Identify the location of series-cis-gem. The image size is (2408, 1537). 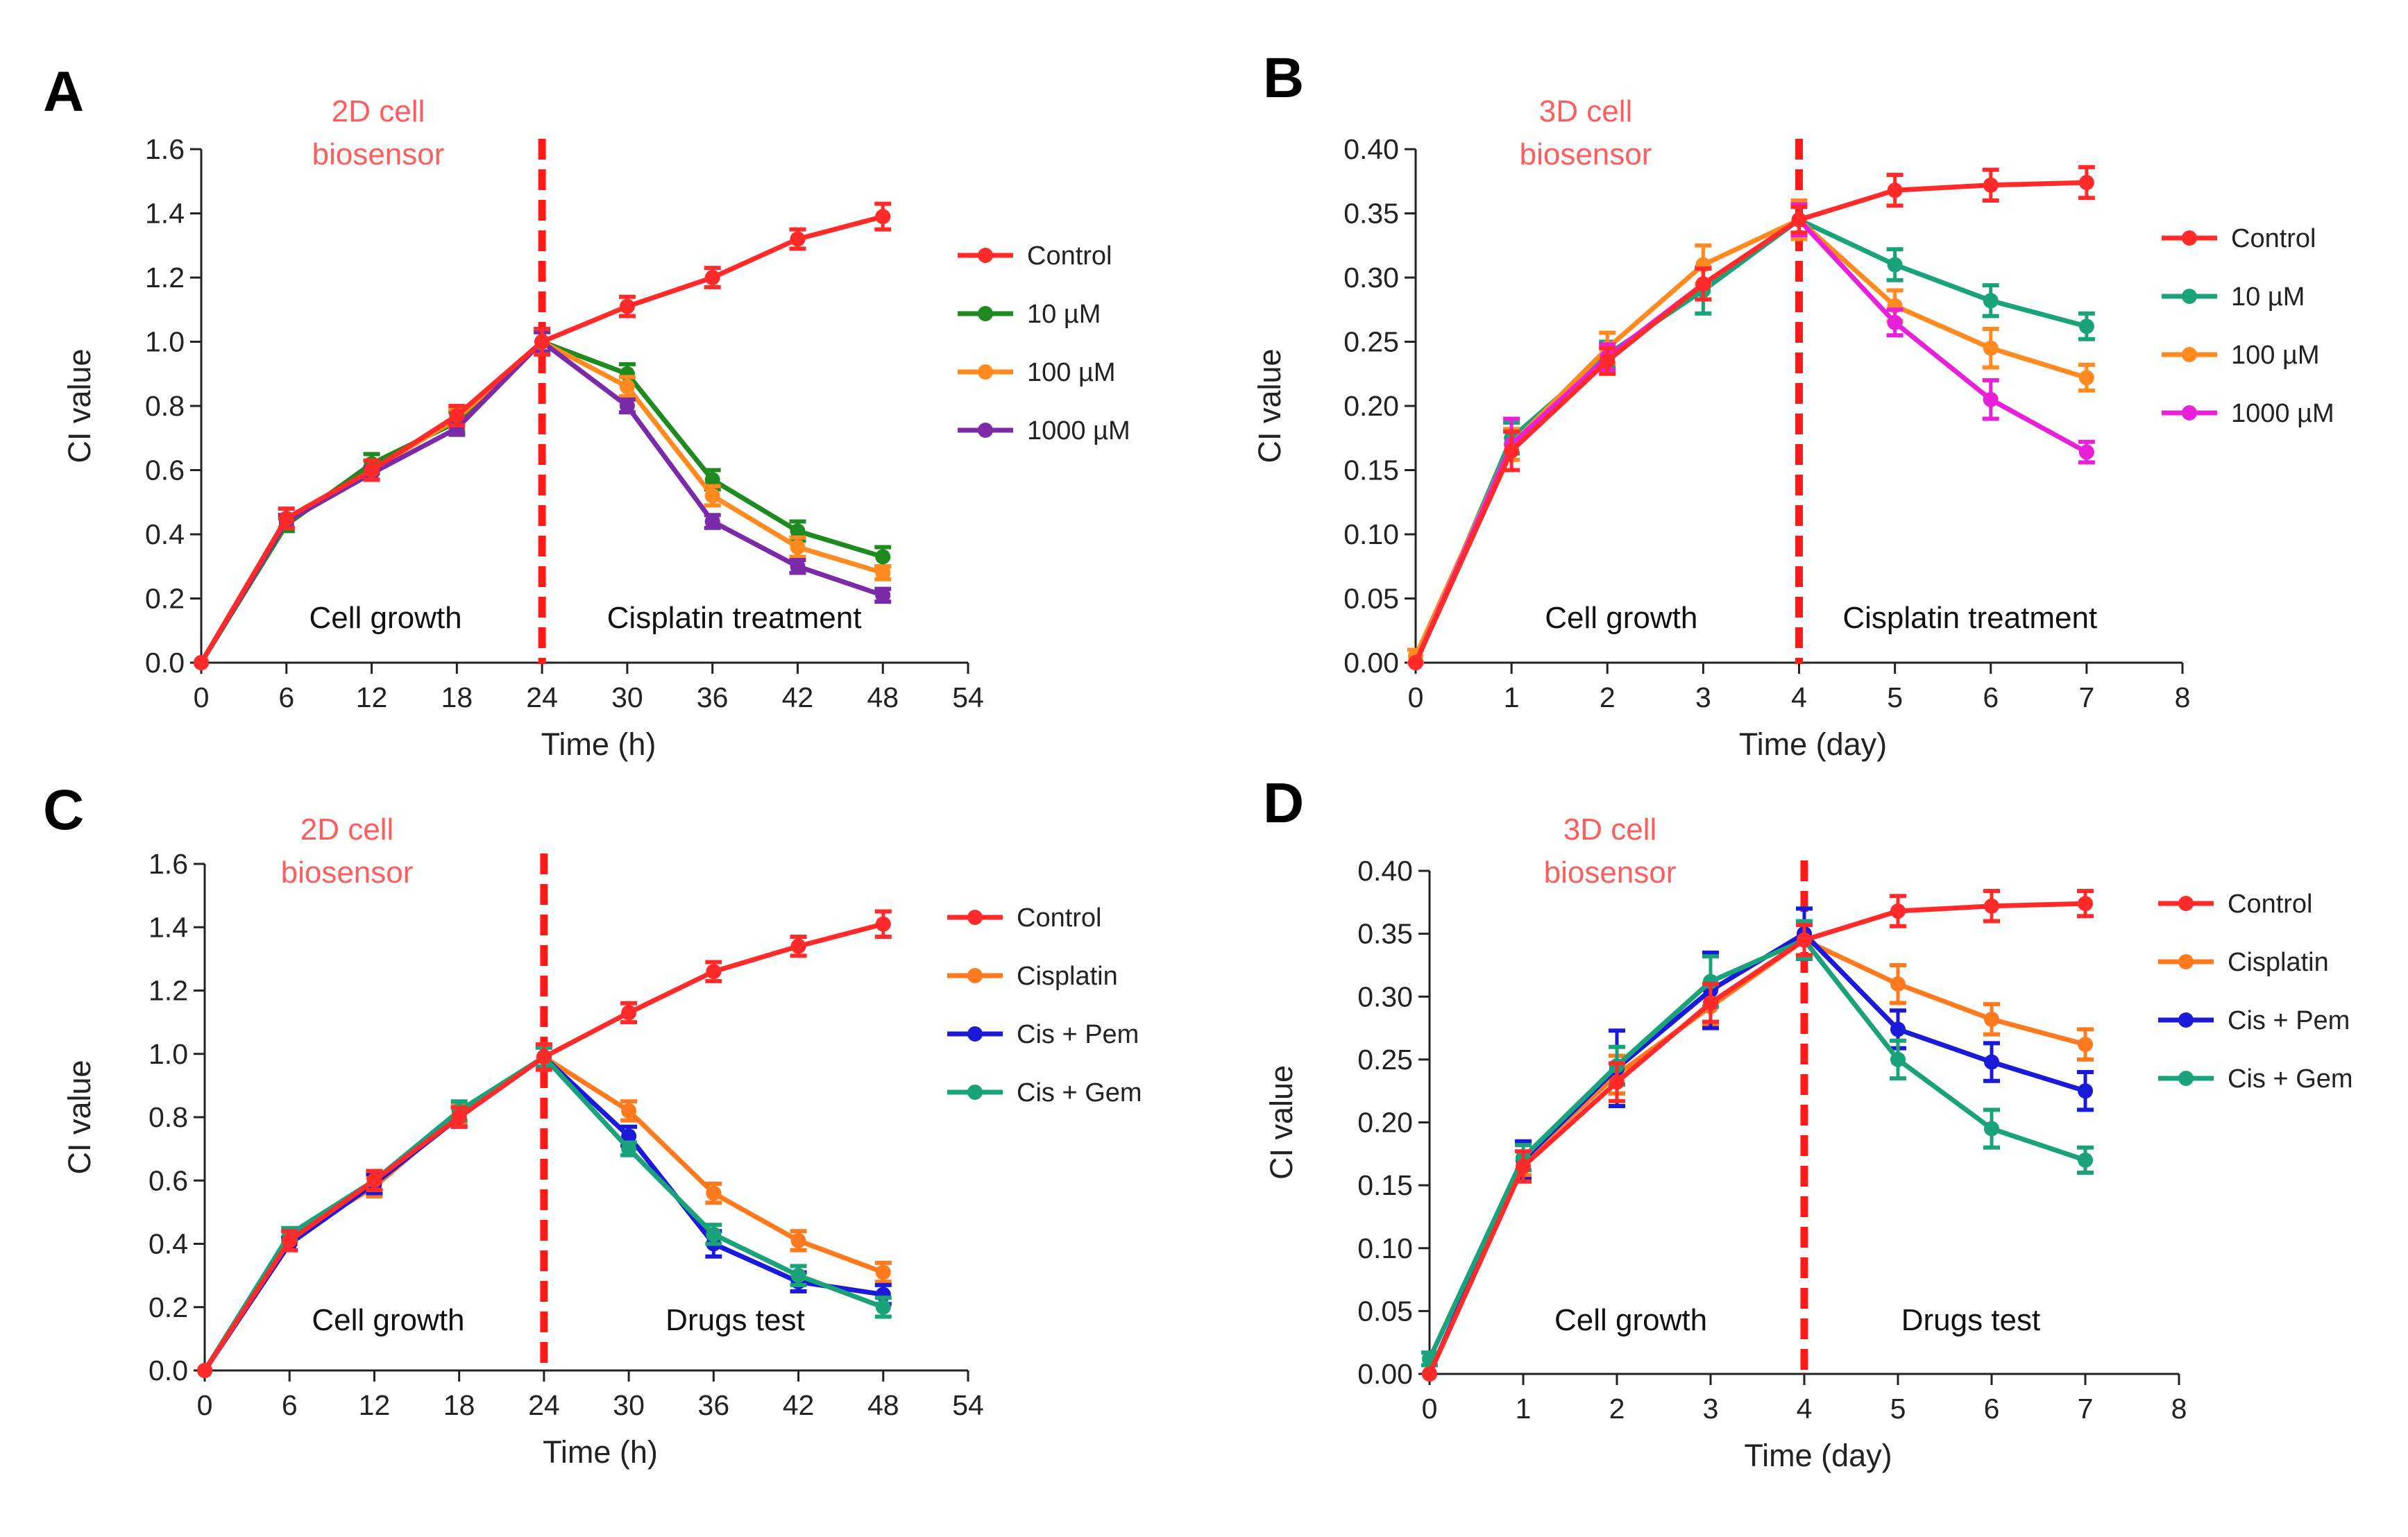
(1758, 1143).